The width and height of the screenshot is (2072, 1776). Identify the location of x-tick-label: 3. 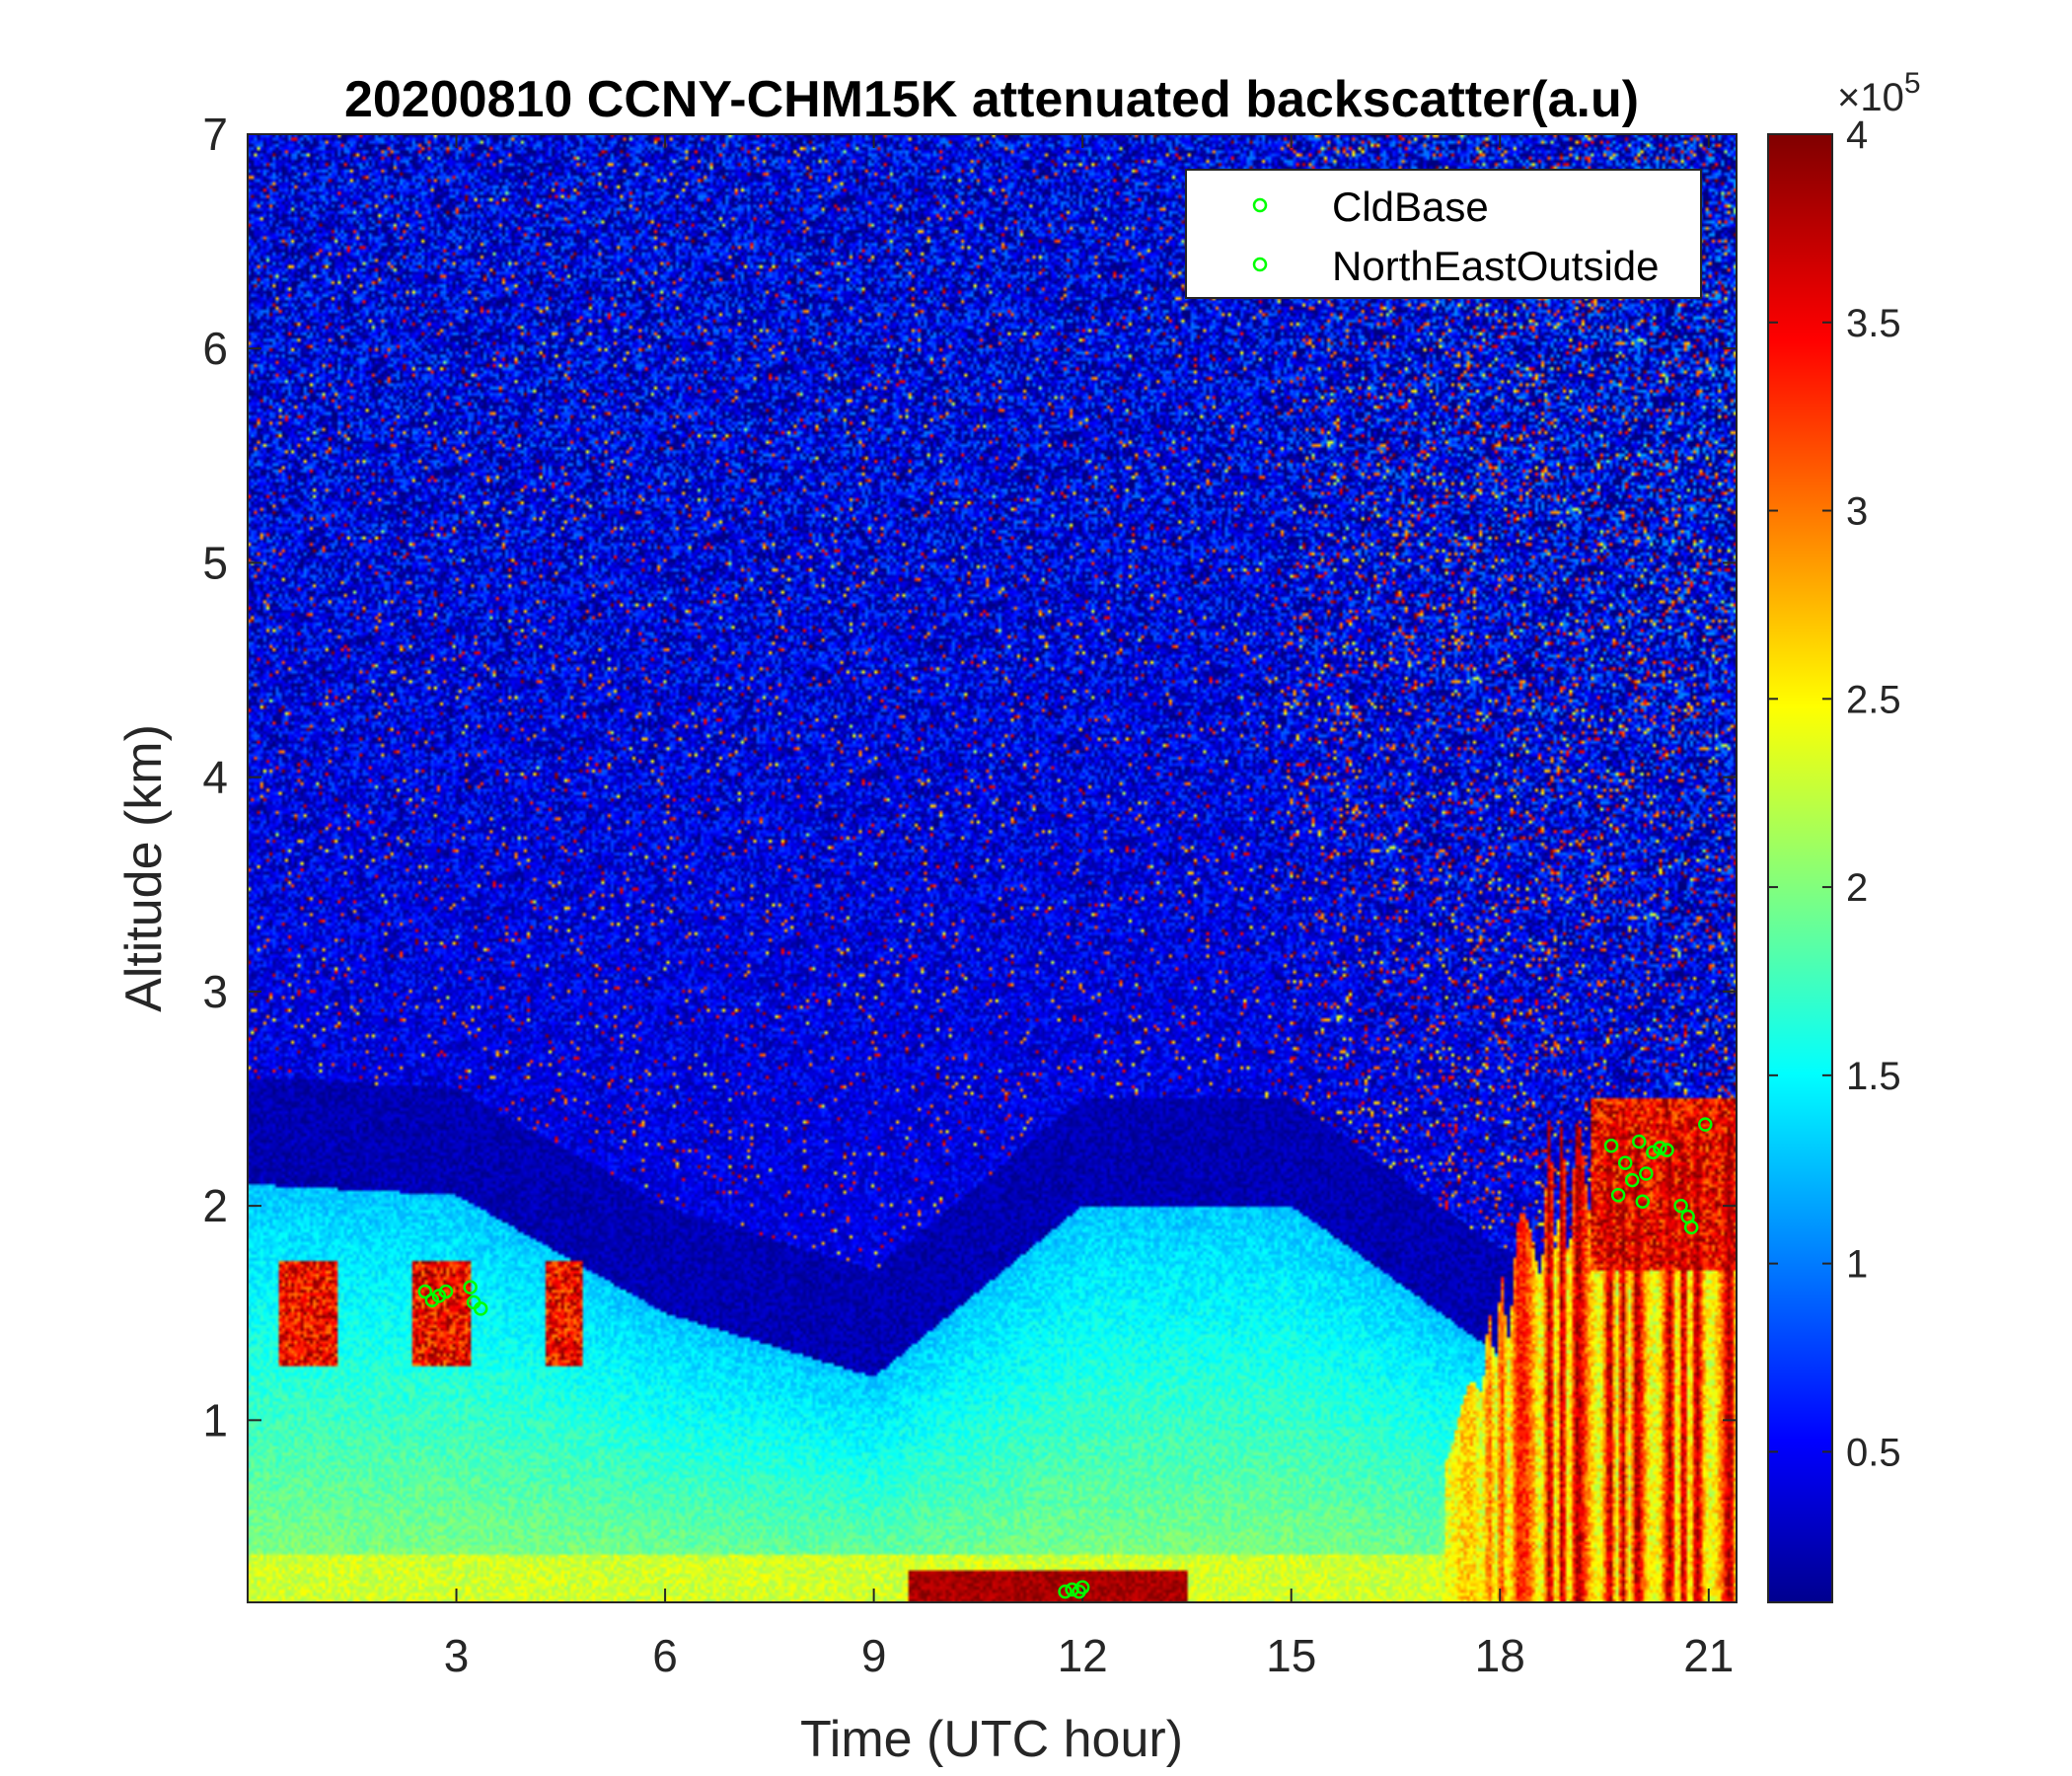
(457, 1655).